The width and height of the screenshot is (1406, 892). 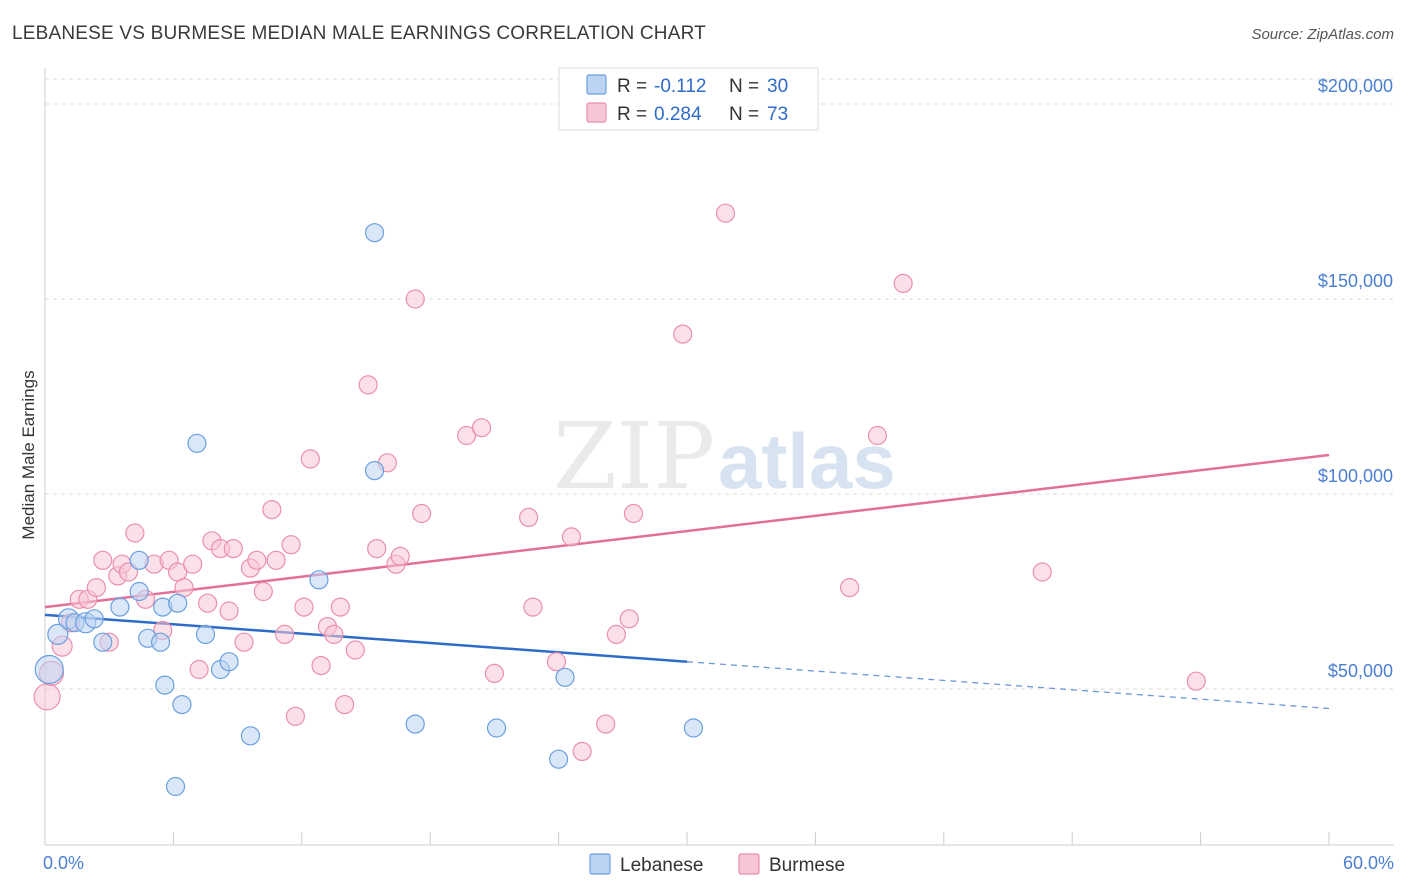 What do you see at coordinates (63, 863) in the screenshot?
I see `x-tick-min: 0.0%` at bounding box center [63, 863].